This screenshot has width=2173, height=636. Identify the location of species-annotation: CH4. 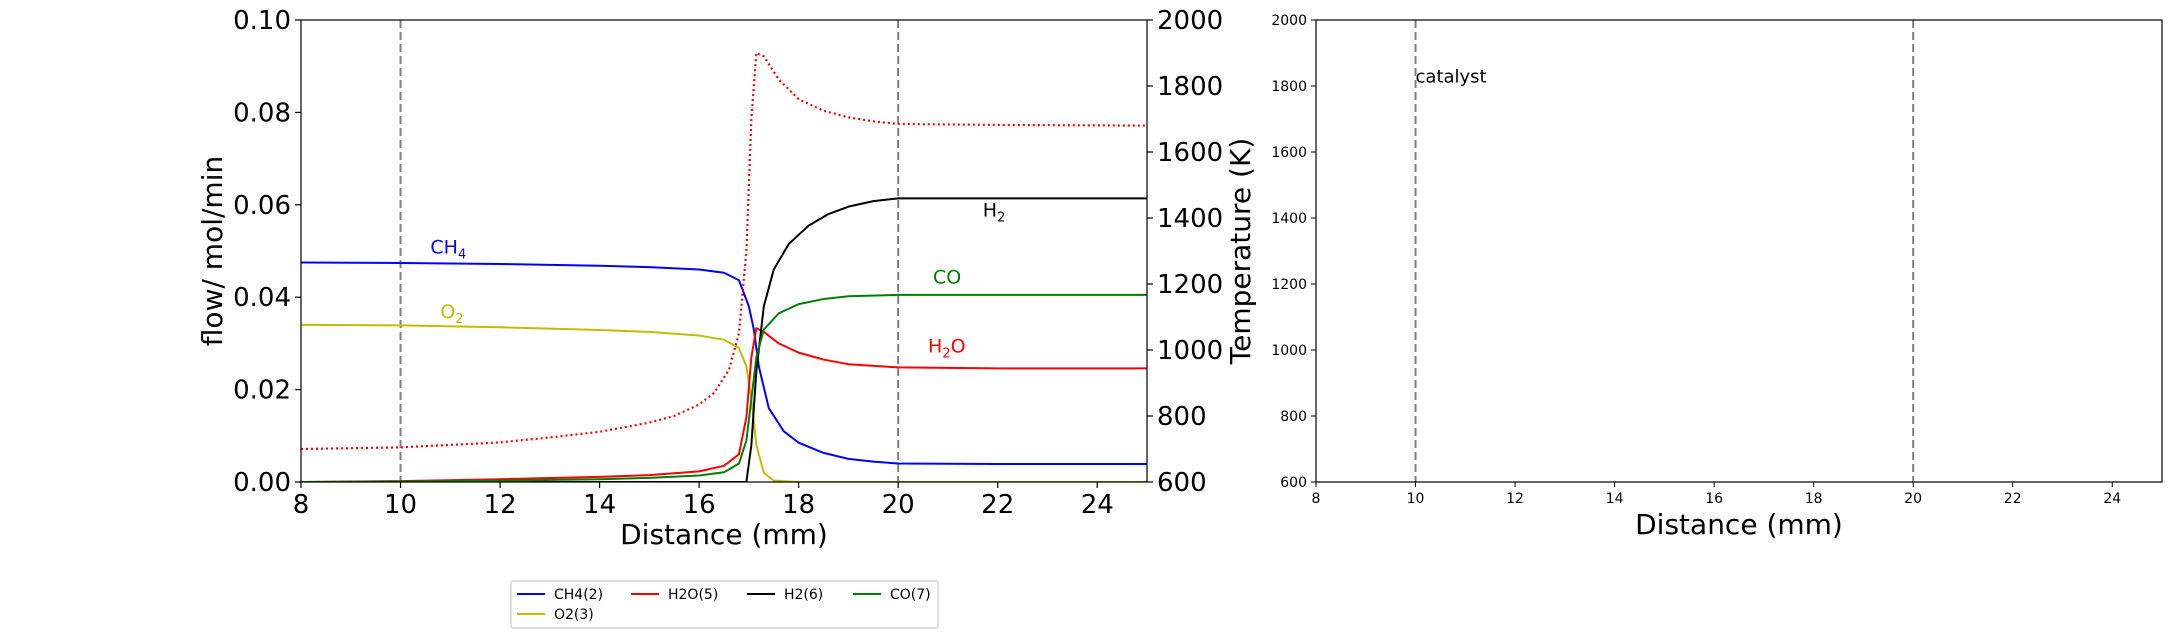
(448, 249).